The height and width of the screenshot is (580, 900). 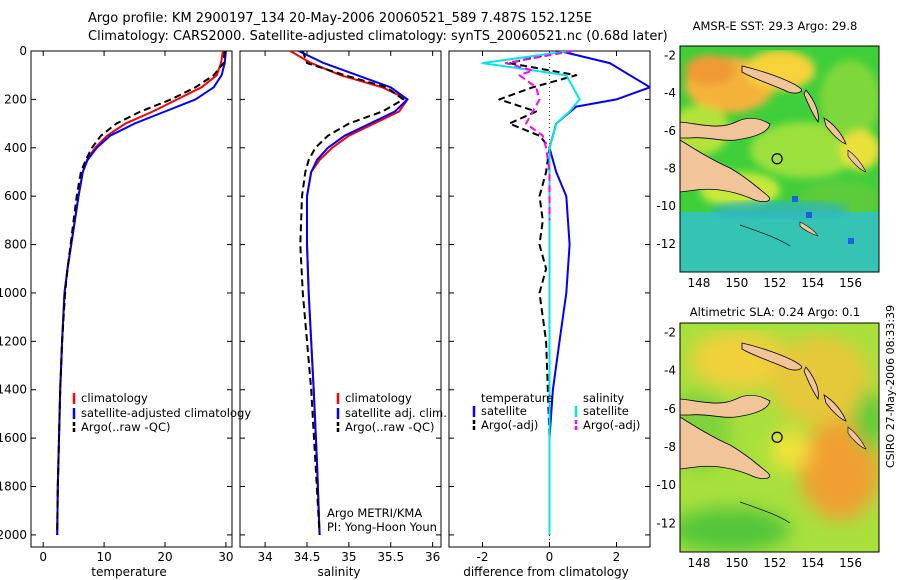 I want to click on salinity-lines, so click(x=349, y=293).